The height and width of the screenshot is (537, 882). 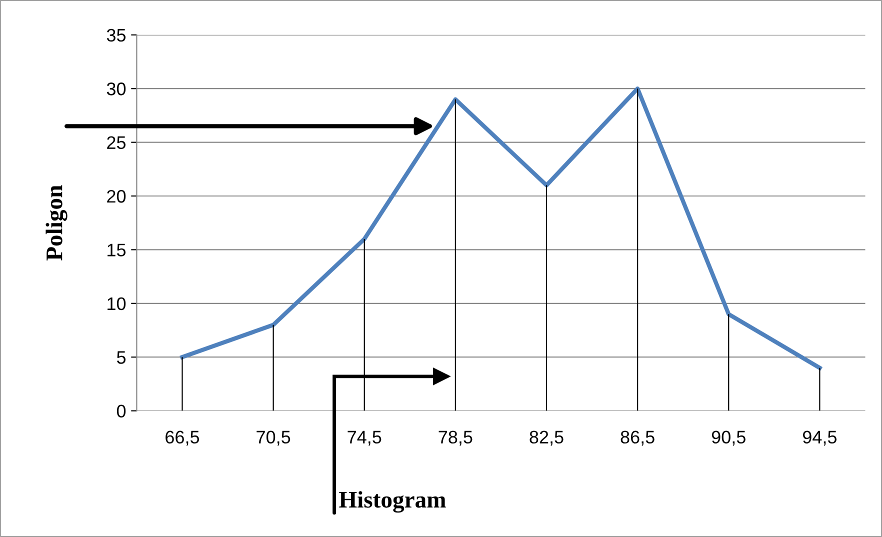 What do you see at coordinates (116, 35) in the screenshot?
I see `y-tick-label: 35` at bounding box center [116, 35].